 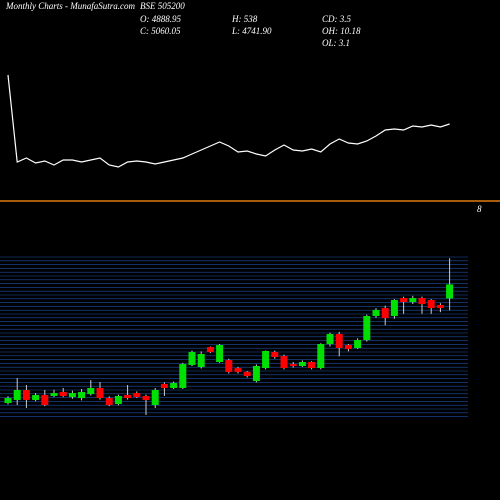 What do you see at coordinates (479, 209) in the screenshot?
I see `marker-label: 8` at bounding box center [479, 209].